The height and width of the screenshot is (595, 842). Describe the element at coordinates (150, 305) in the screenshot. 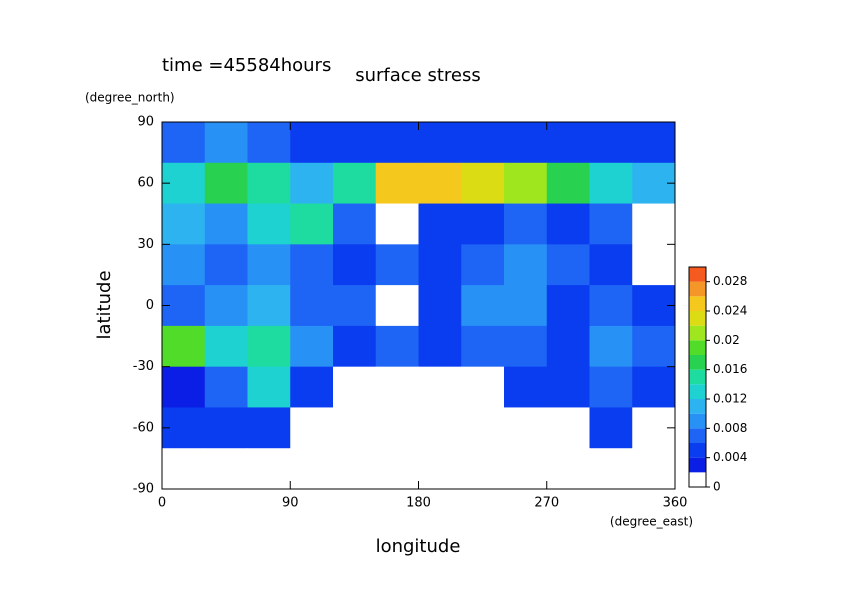

I see `y-tick-label: 0` at that location.